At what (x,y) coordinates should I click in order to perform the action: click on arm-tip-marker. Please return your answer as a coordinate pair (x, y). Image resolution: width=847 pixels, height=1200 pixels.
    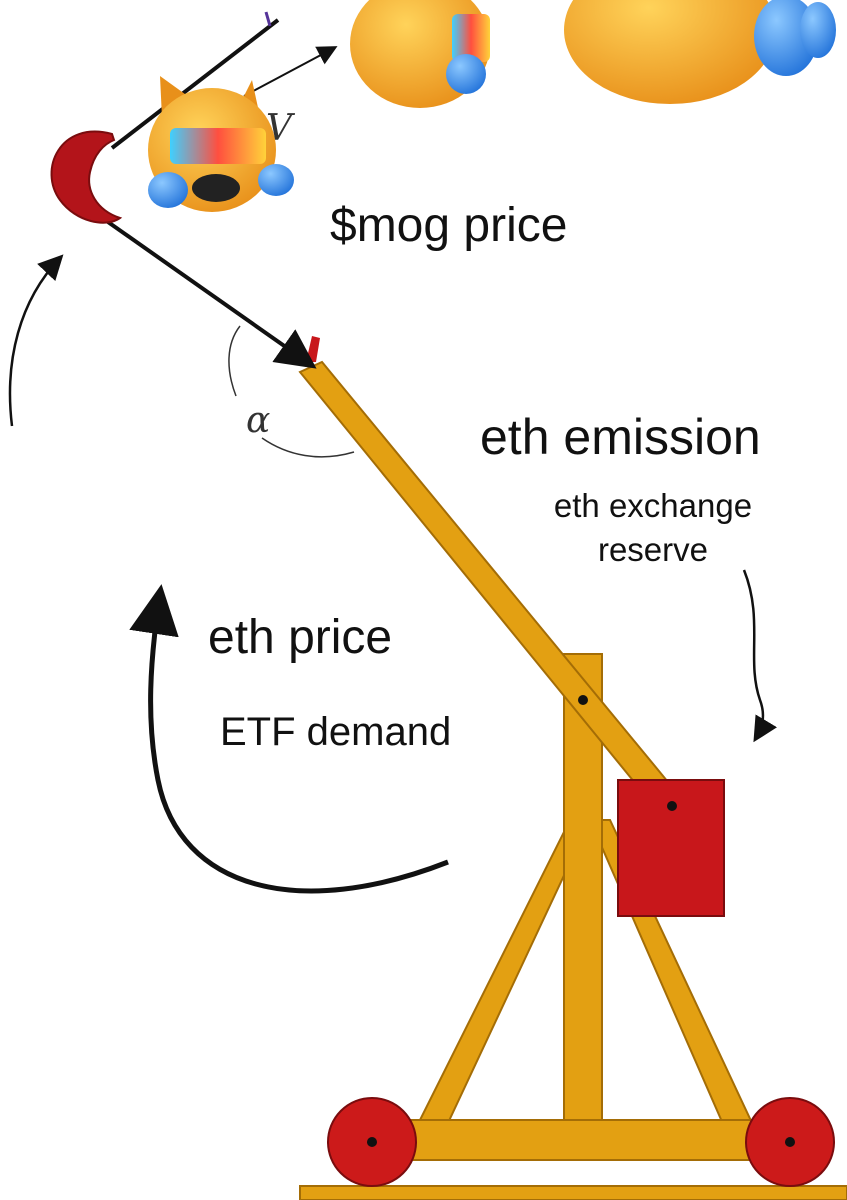
    Looking at the image, I should click on (313, 349).